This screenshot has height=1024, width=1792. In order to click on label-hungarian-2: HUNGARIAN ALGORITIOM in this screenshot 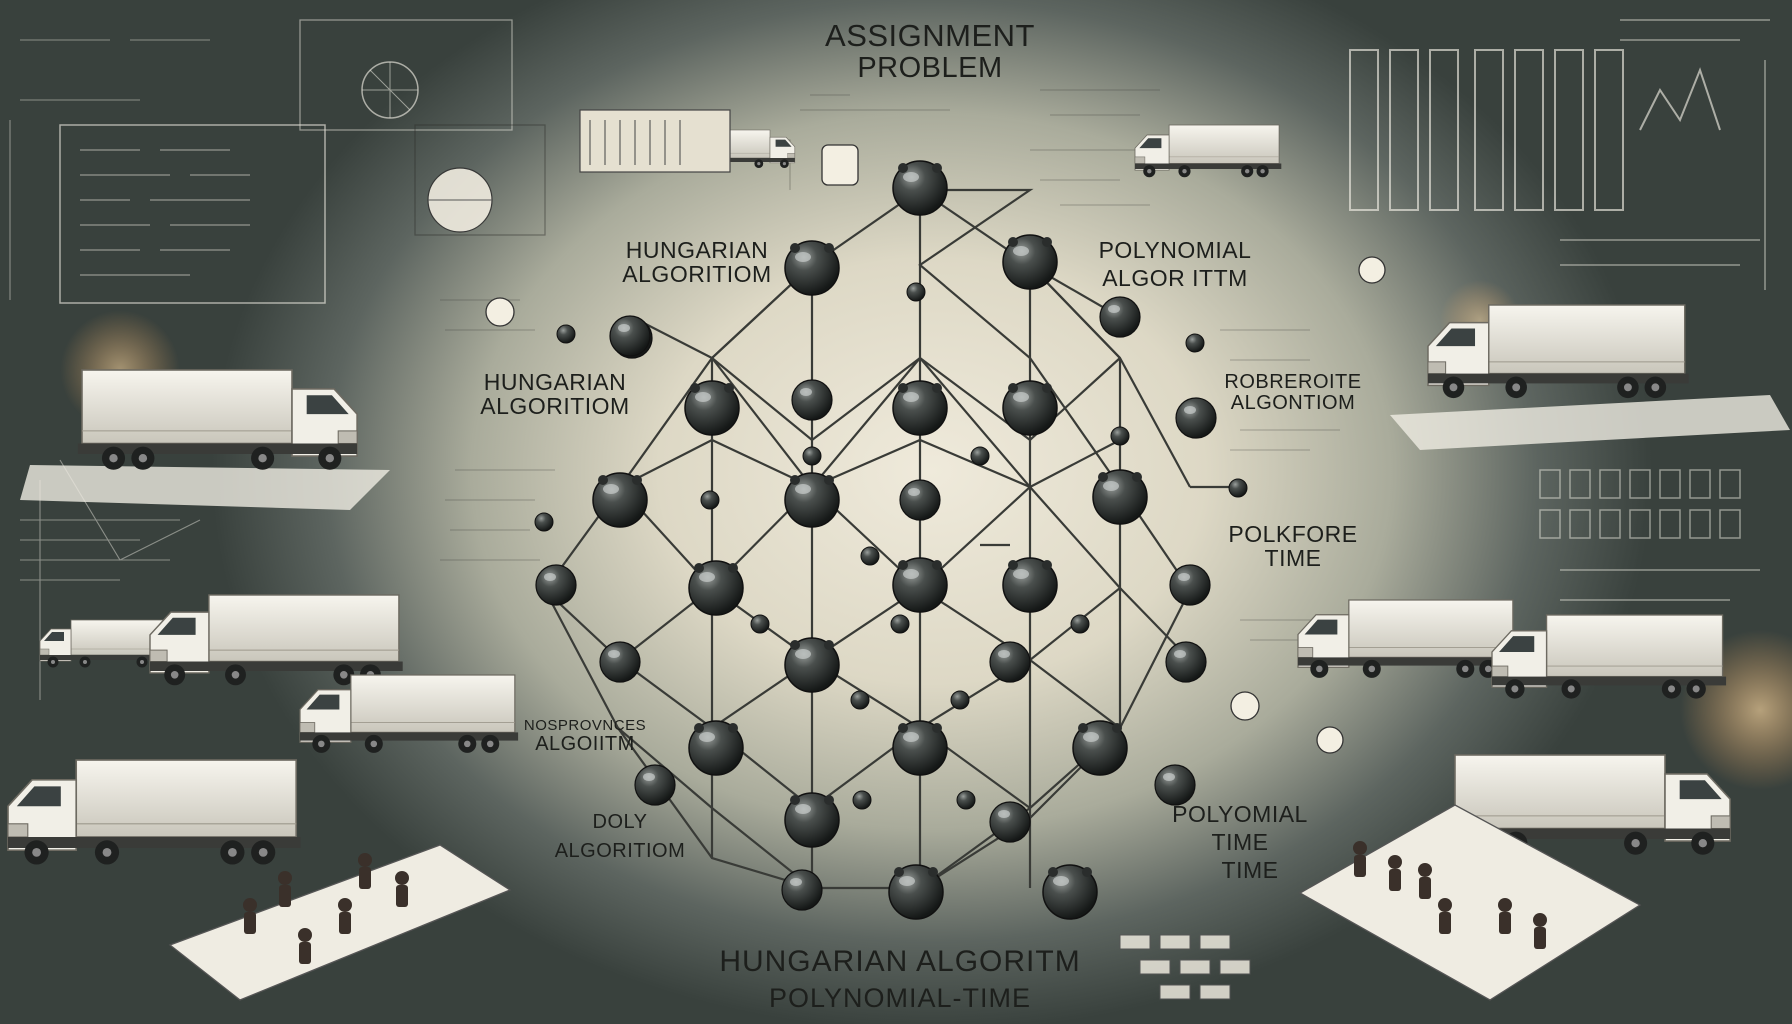, I will do `click(555, 394)`.